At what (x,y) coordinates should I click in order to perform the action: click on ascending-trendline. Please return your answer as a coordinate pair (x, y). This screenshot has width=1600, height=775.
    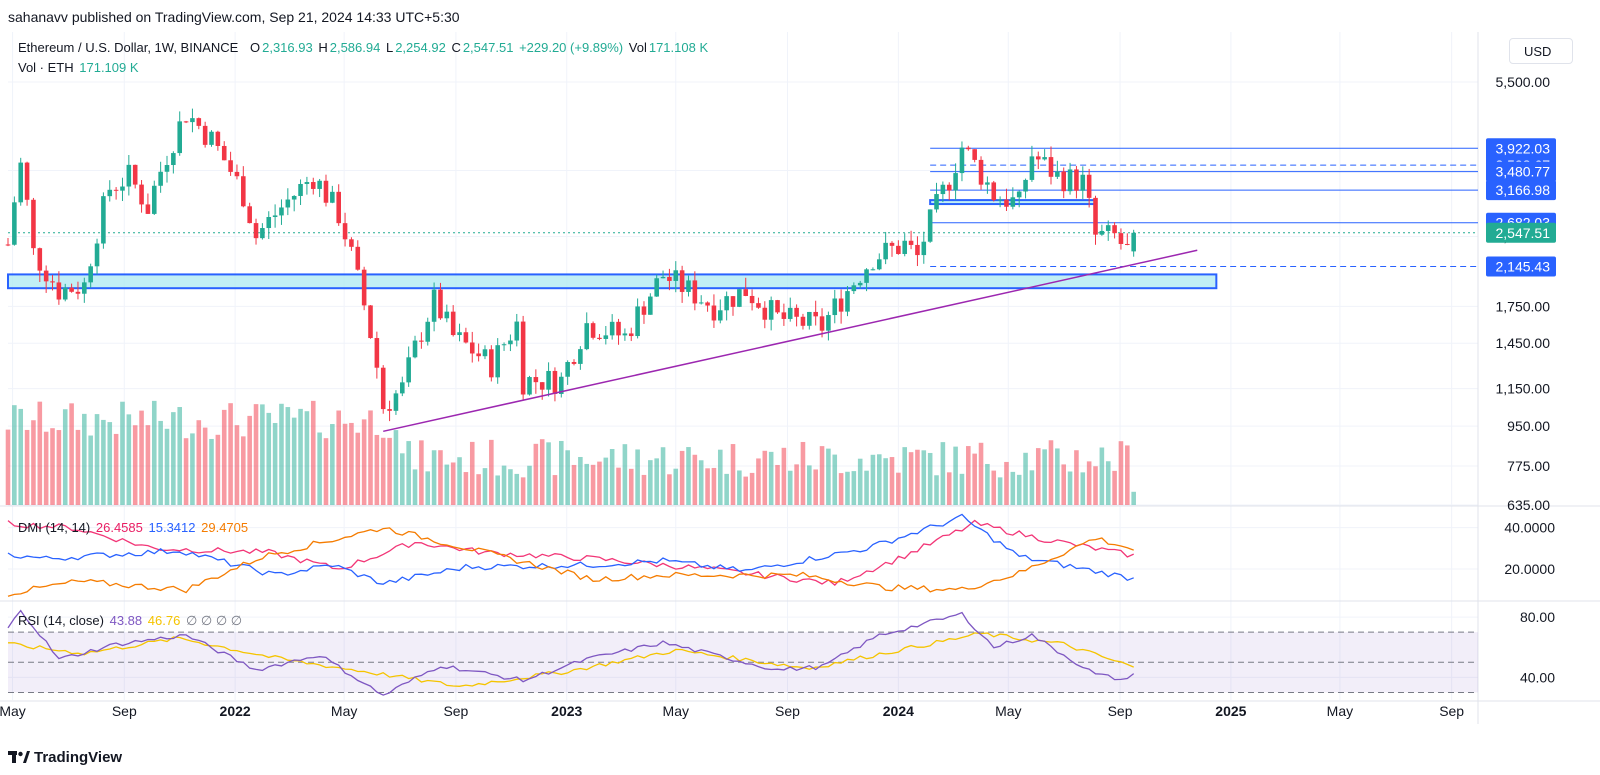
    Looking at the image, I should click on (790, 341).